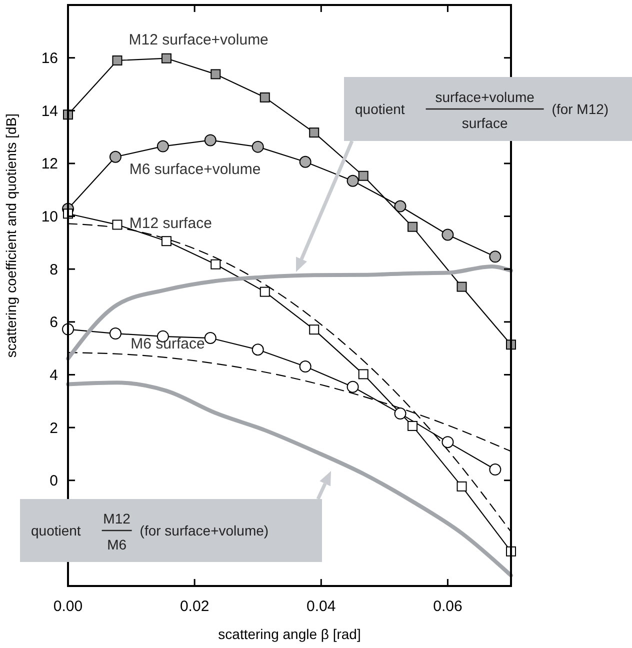 The image size is (632, 648). I want to click on series-label: M6 surface+volume, so click(195, 169).